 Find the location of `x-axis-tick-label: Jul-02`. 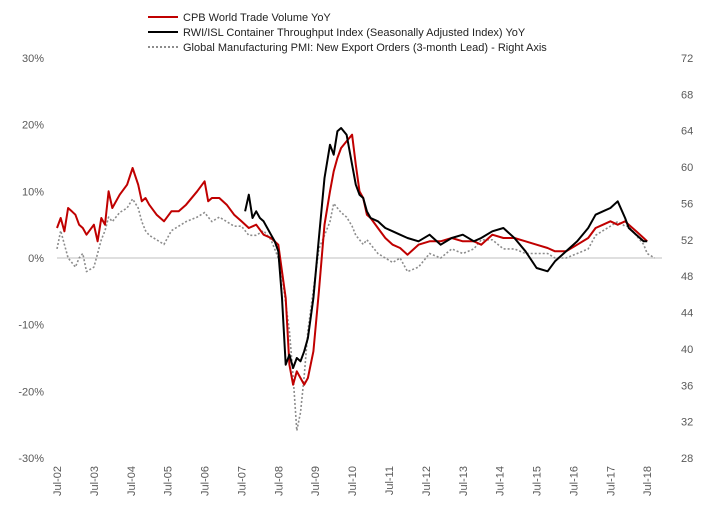

x-axis-tick-label: Jul-02 is located at coordinates (58, 481).